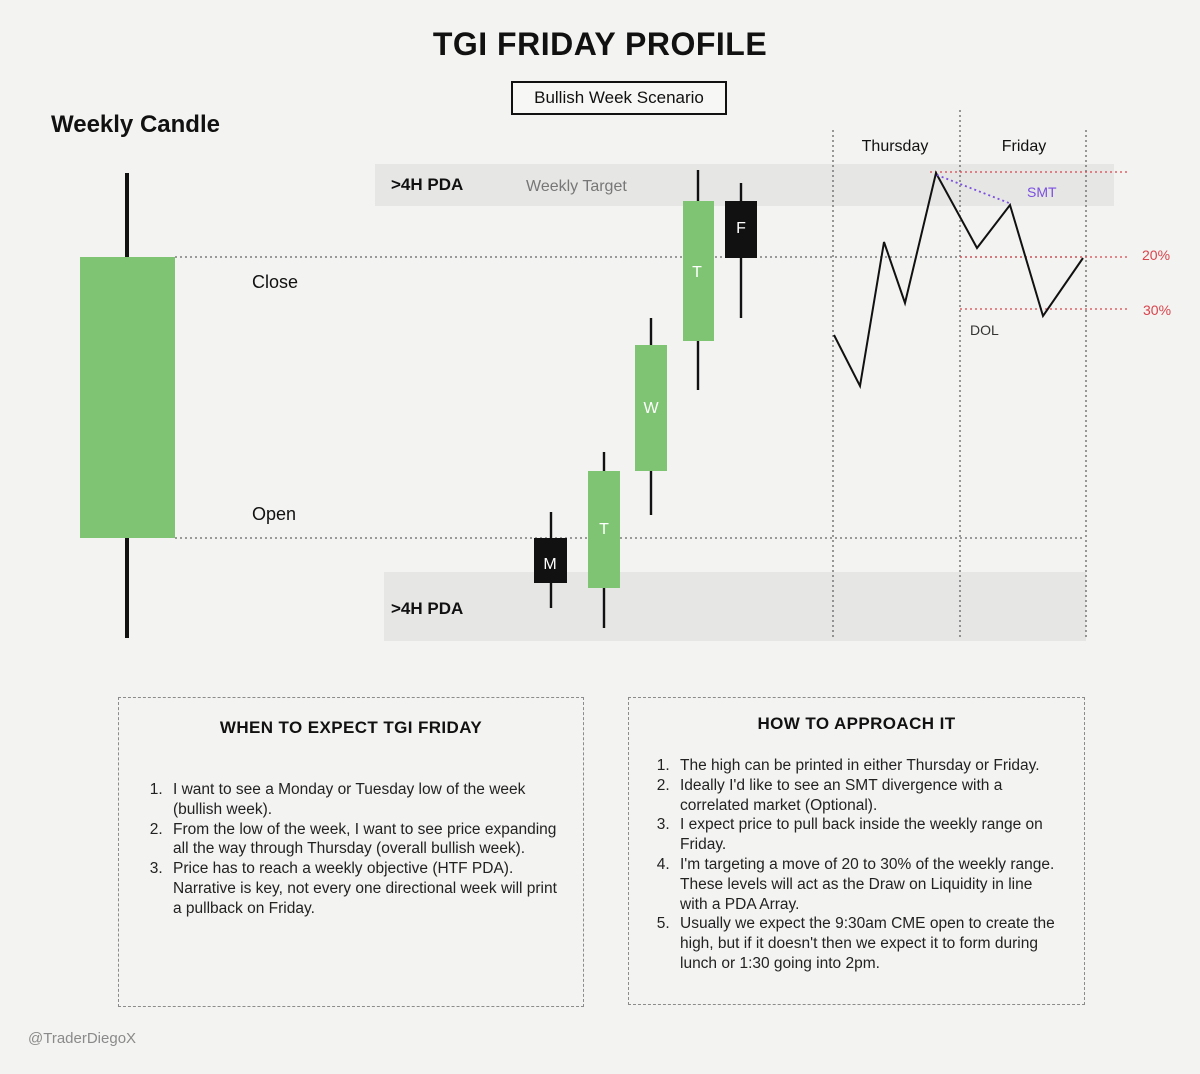  What do you see at coordinates (351, 727) in the screenshot?
I see `when-box-title: WHEN TO EXPECT TGI FRIDAY` at bounding box center [351, 727].